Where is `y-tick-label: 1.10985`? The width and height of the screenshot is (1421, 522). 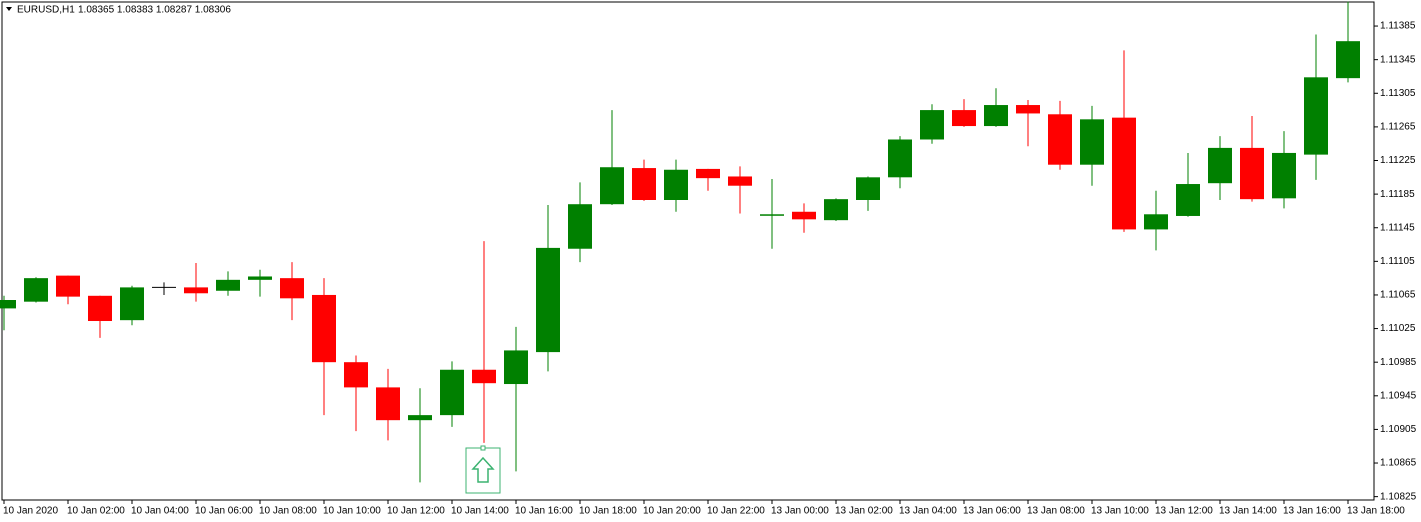 y-tick-label: 1.10985 is located at coordinates (1398, 362).